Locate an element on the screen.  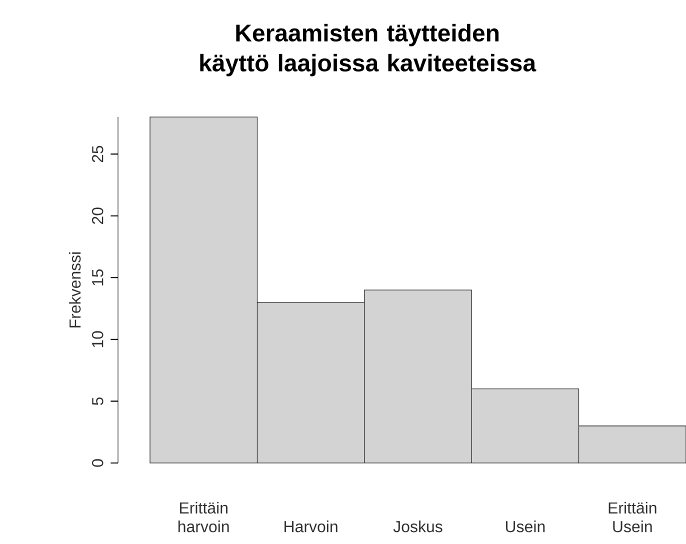
y-tick-label: 25 is located at coordinates (98, 154).